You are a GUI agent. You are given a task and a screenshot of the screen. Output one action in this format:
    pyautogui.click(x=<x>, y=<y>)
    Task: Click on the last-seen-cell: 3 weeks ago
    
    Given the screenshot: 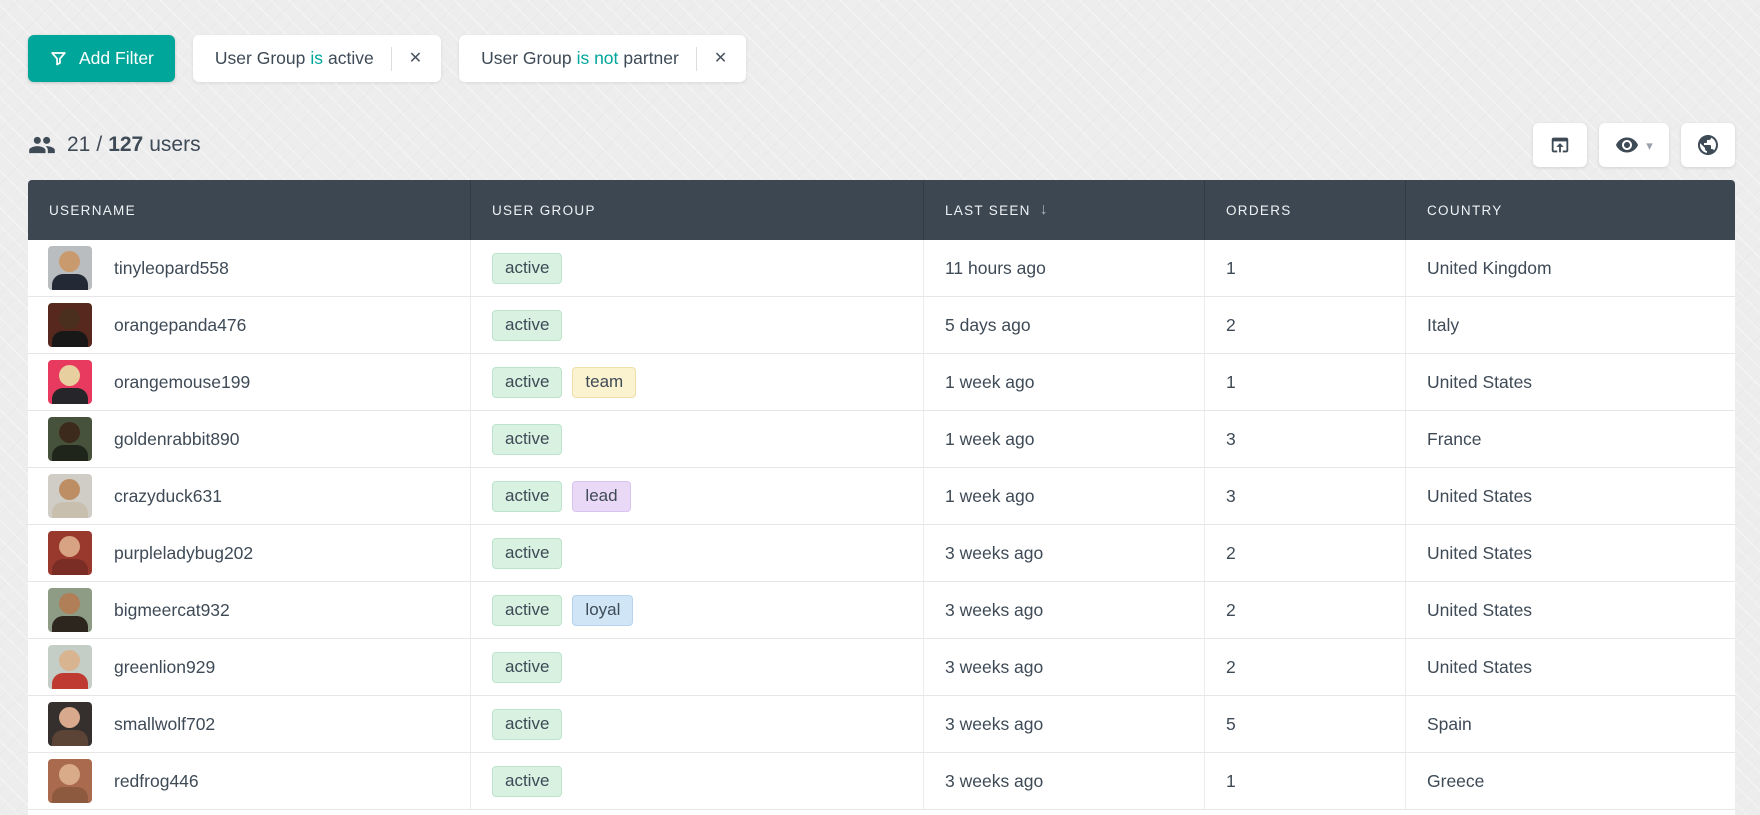 What is the action you would take?
    pyautogui.click(x=1063, y=553)
    